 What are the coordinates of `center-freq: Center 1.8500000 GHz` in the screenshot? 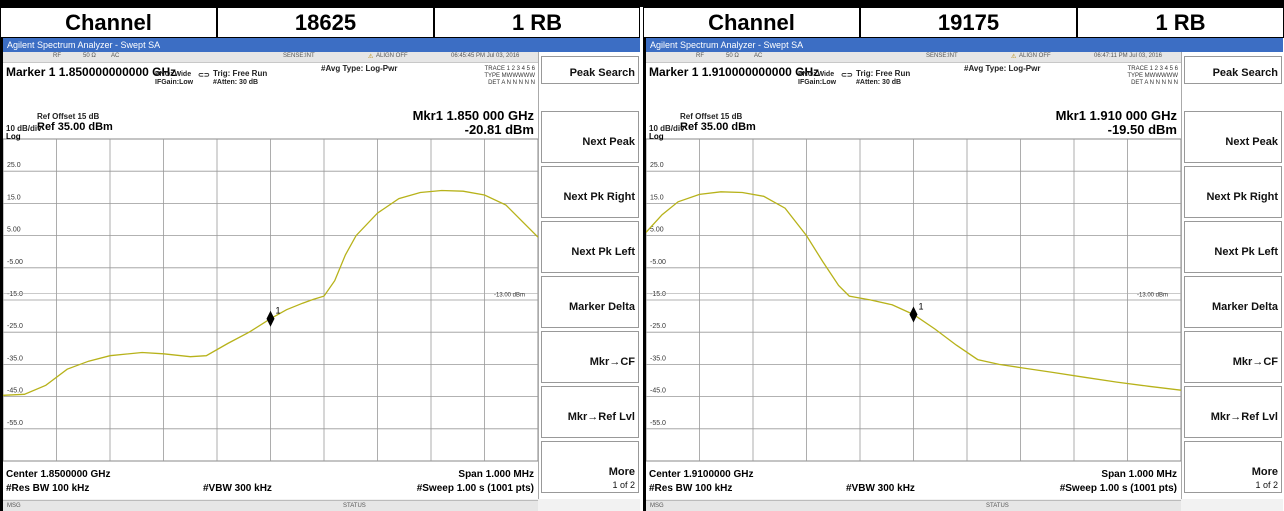 It's located at (58, 474).